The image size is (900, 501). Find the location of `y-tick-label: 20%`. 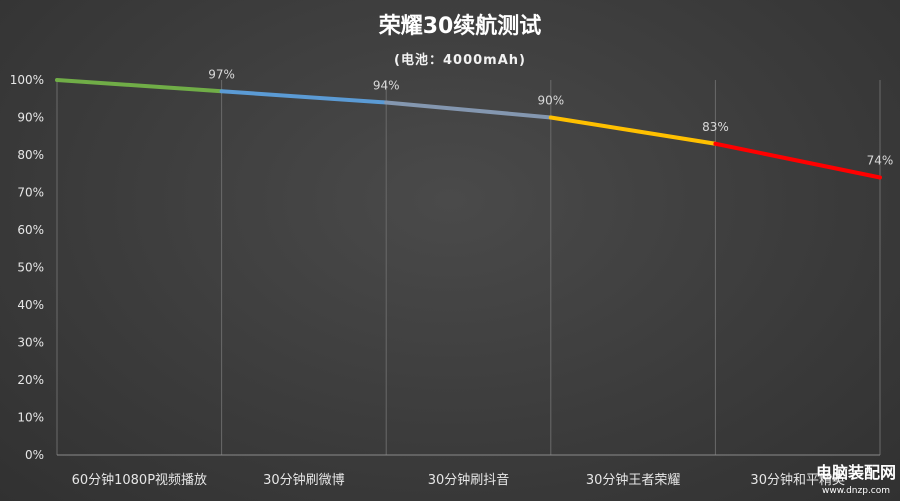

y-tick-label: 20% is located at coordinates (30, 380).